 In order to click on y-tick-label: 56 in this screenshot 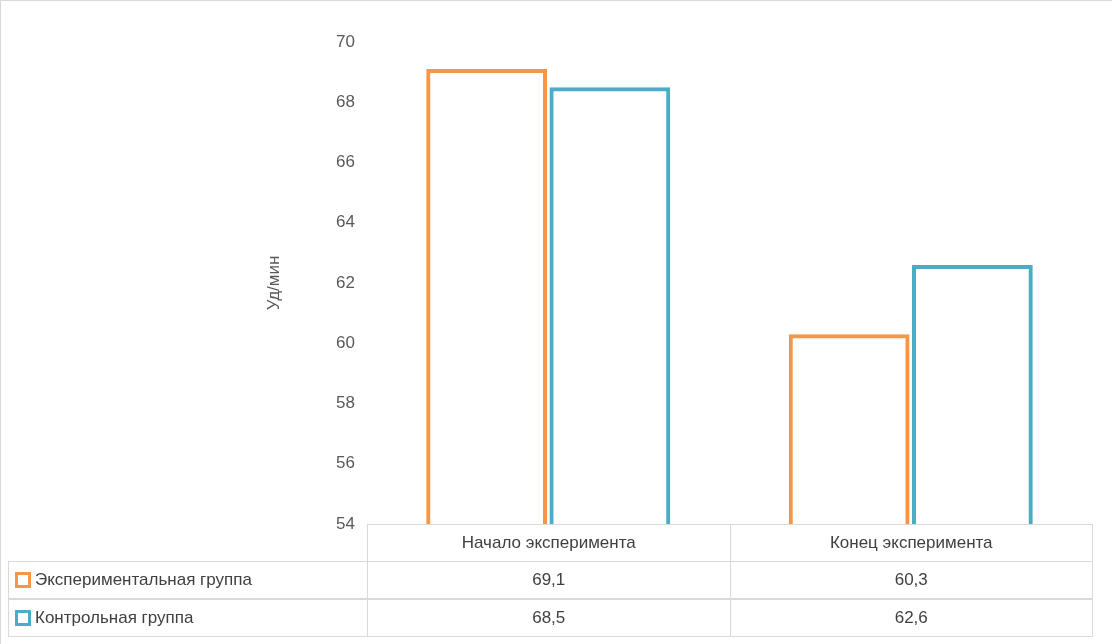, I will do `click(345, 463)`.